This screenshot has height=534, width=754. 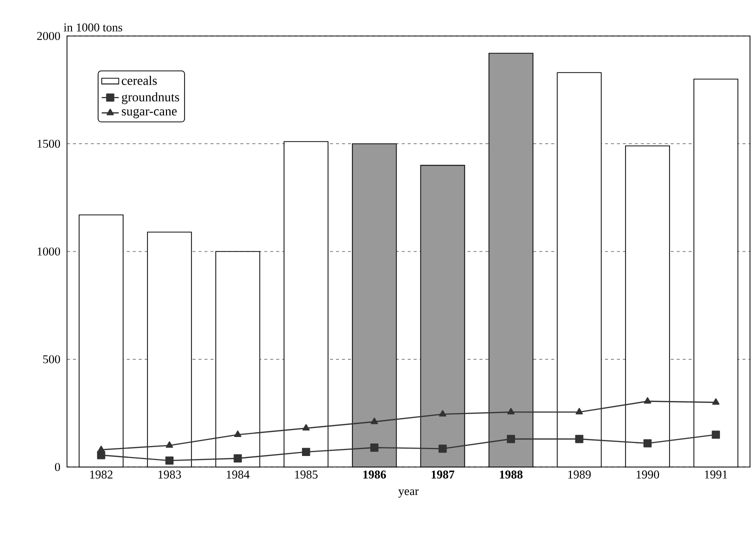 What do you see at coordinates (408, 493) in the screenshot?
I see `x-axis-title: year` at bounding box center [408, 493].